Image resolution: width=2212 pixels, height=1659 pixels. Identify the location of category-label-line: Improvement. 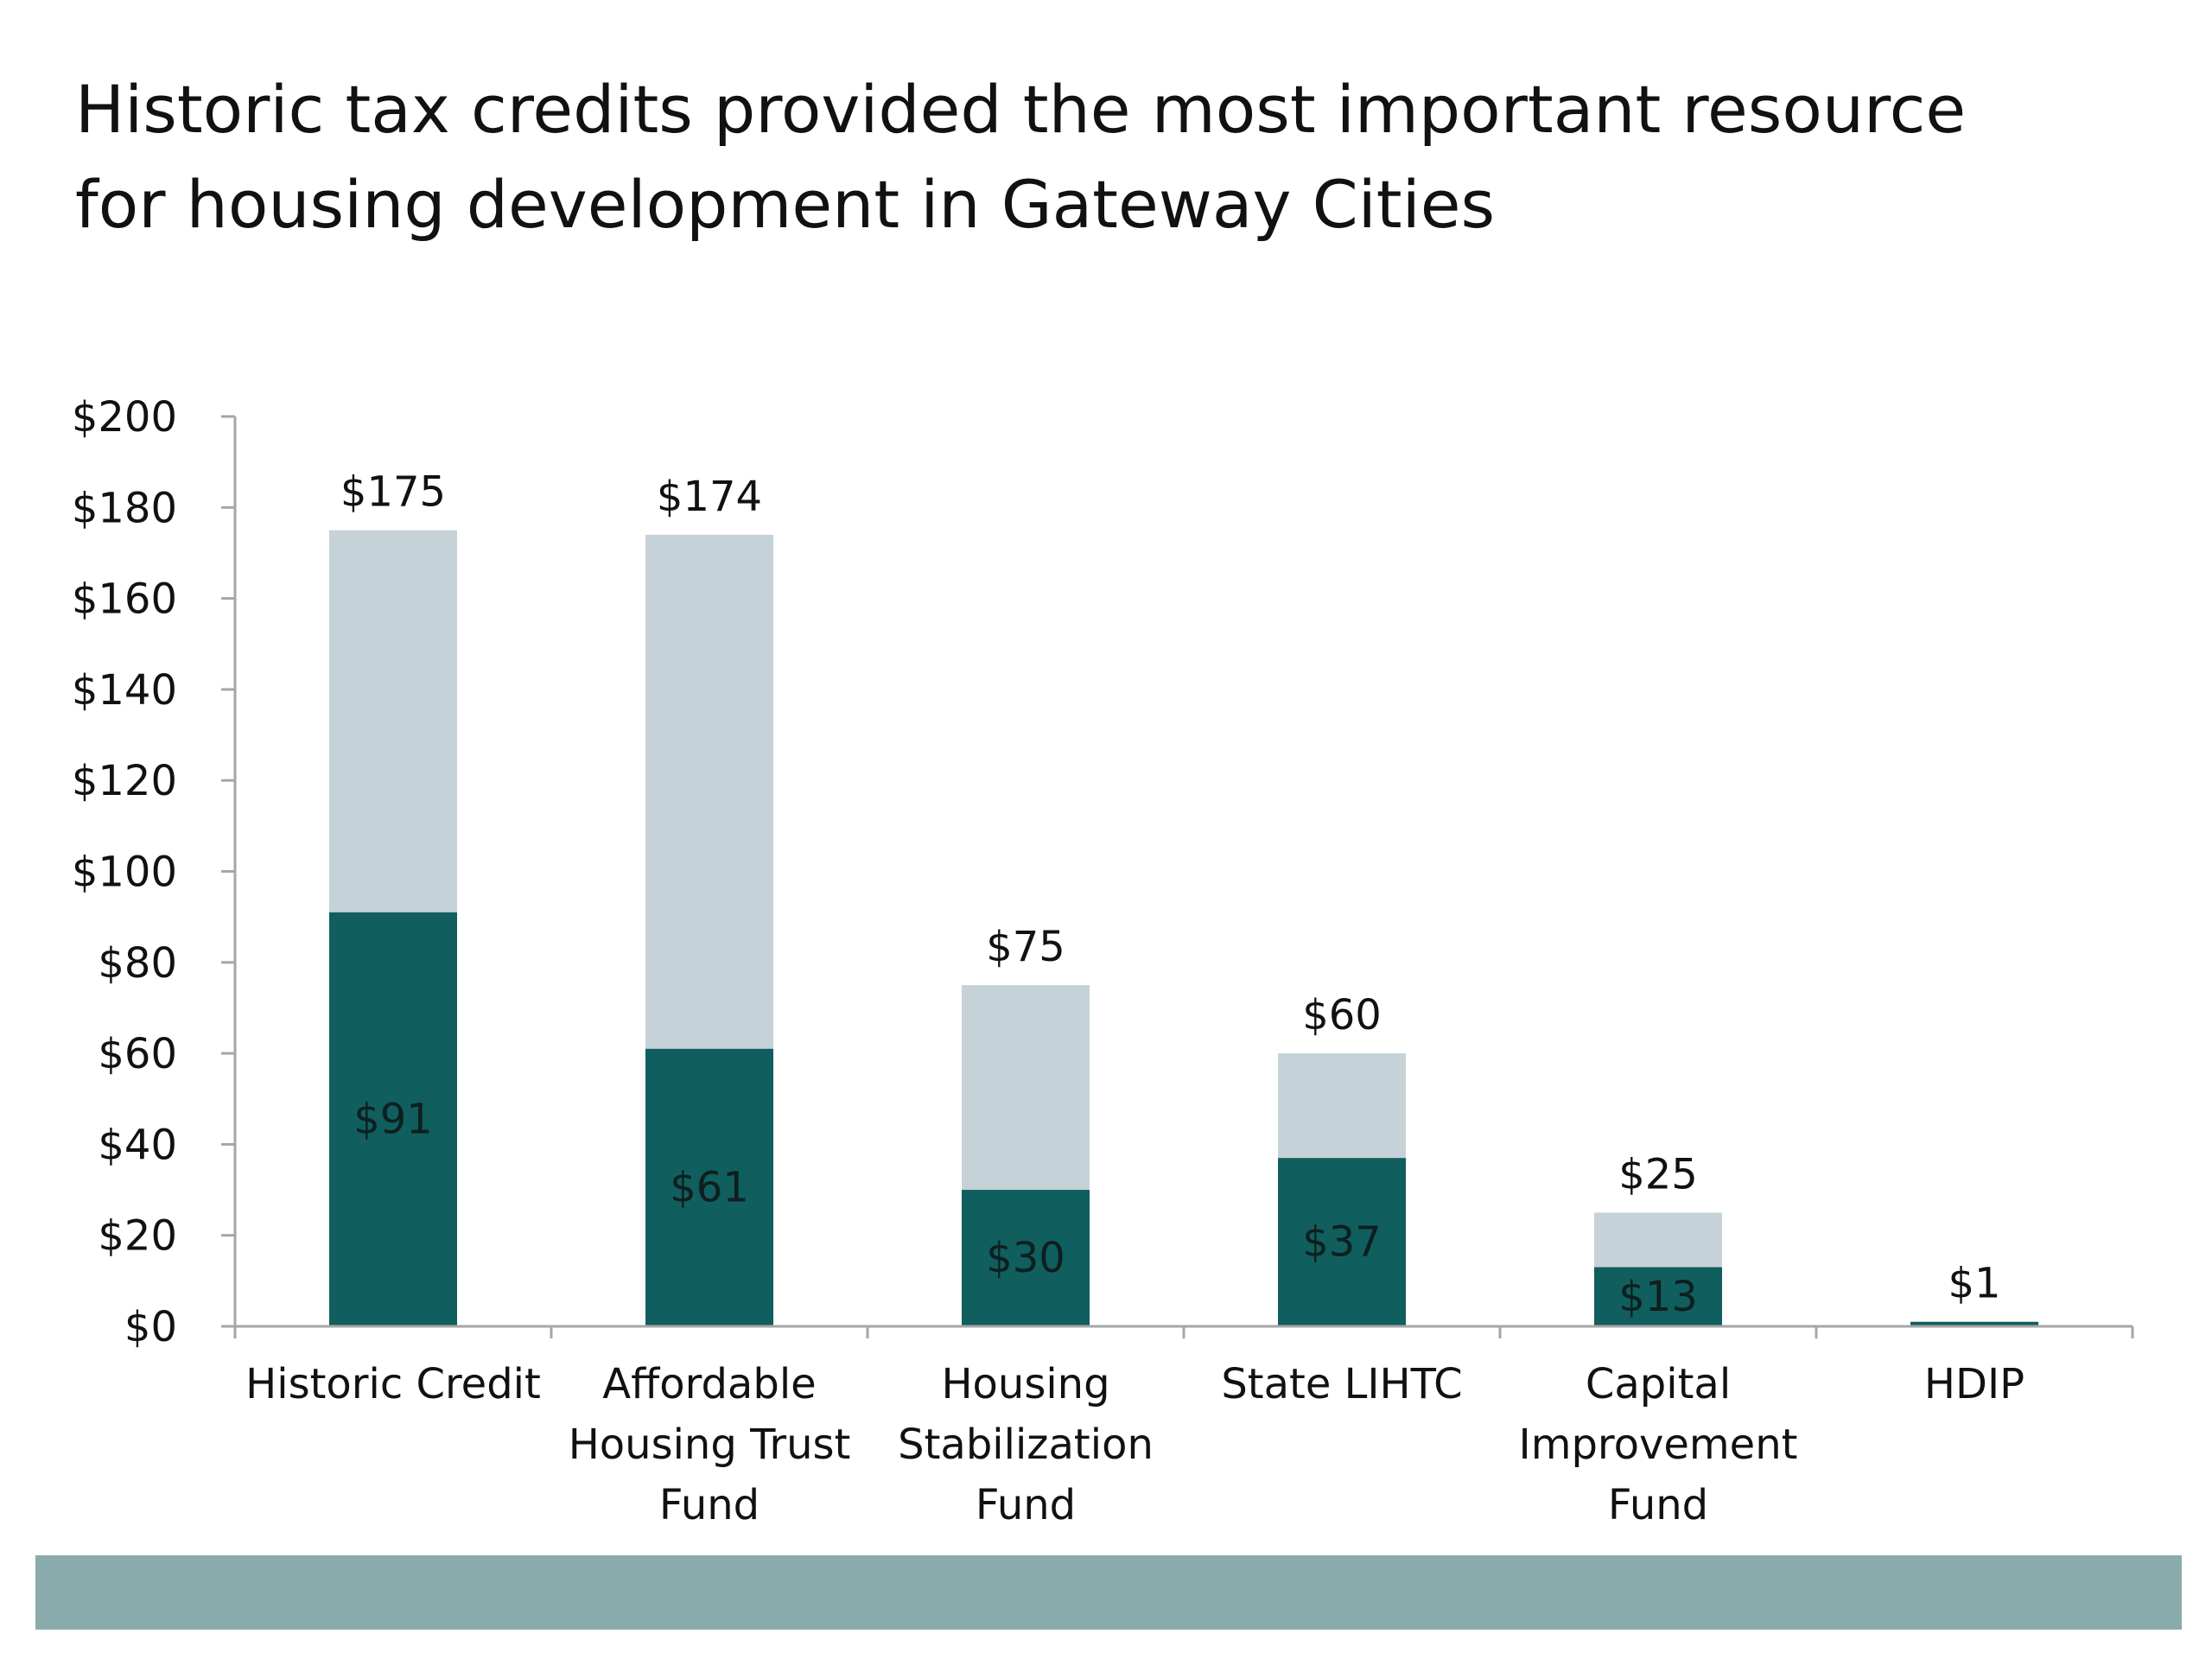
(1658, 1445).